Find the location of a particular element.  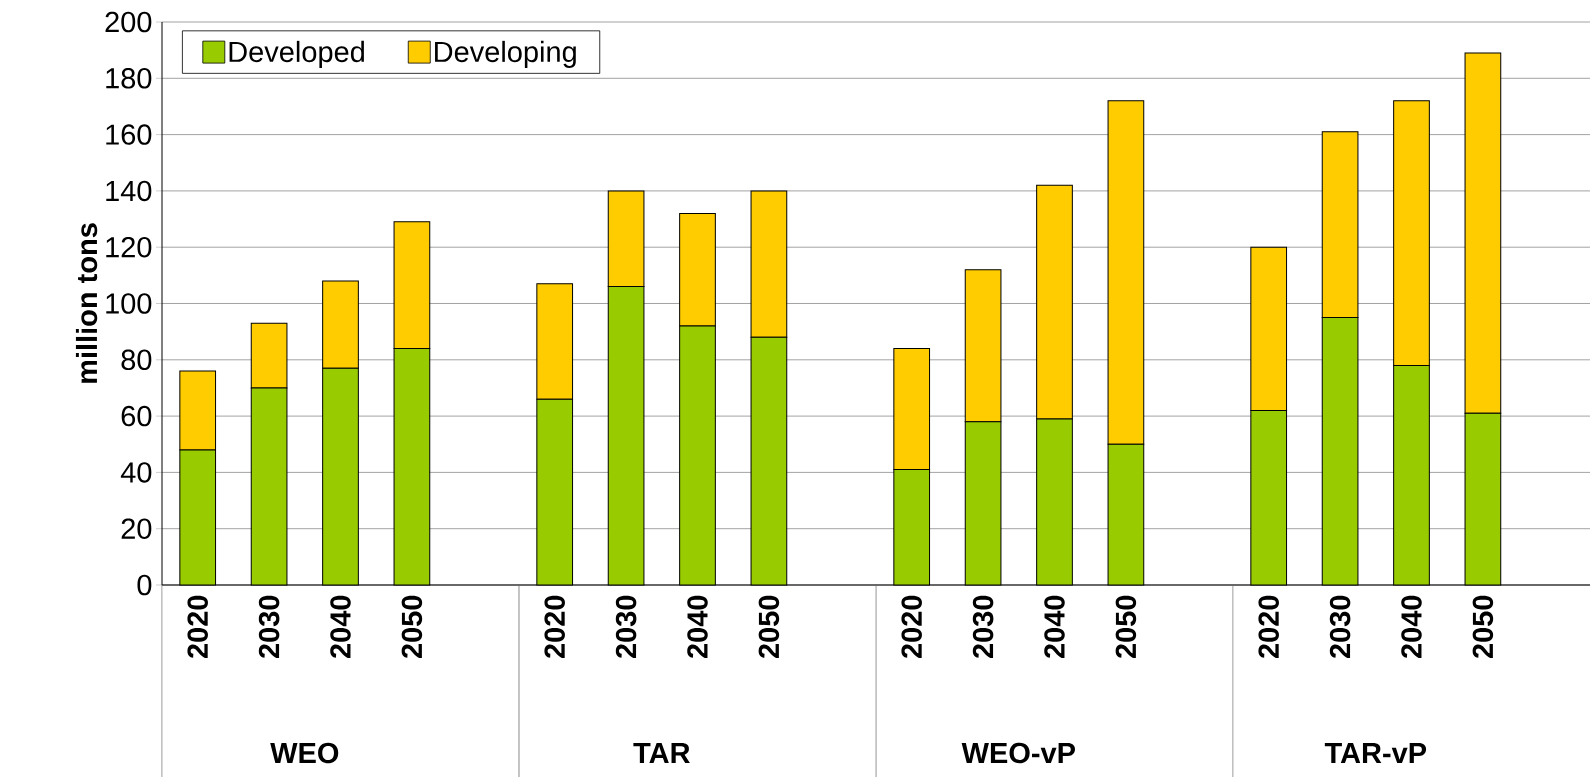

y-tick-label: 100 is located at coordinates (129, 303).